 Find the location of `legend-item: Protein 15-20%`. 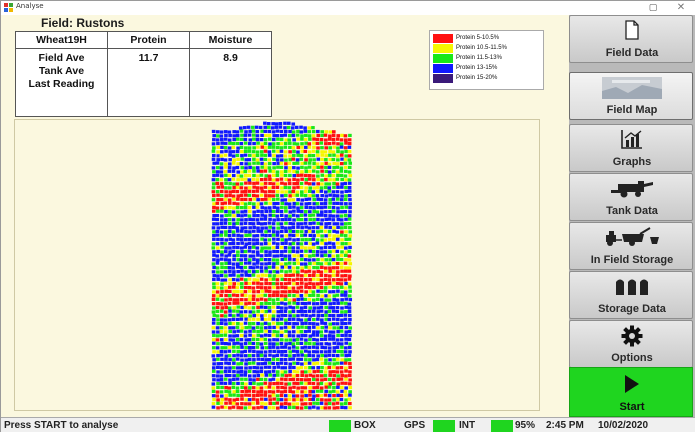

legend-item: Protein 15-20% is located at coordinates (486, 78).